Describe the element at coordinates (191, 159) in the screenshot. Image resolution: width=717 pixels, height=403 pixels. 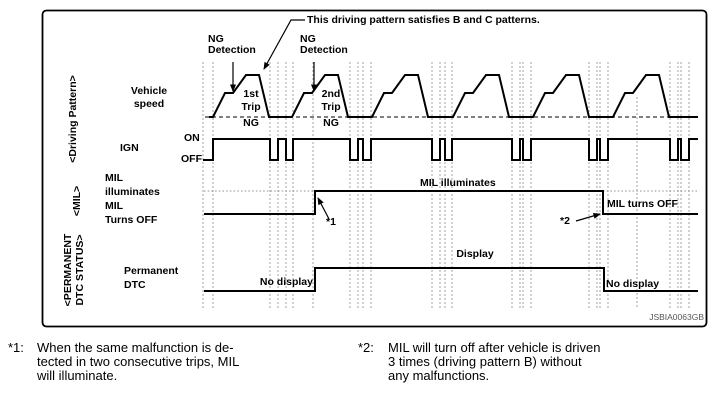
I see `ign-off-label: OFF` at that location.